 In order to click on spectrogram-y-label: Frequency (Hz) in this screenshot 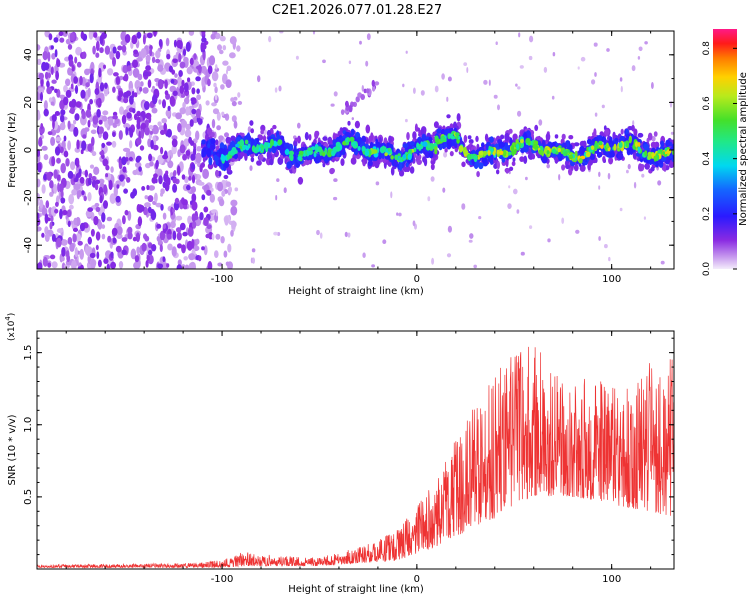, I will do `click(12, 150)`.